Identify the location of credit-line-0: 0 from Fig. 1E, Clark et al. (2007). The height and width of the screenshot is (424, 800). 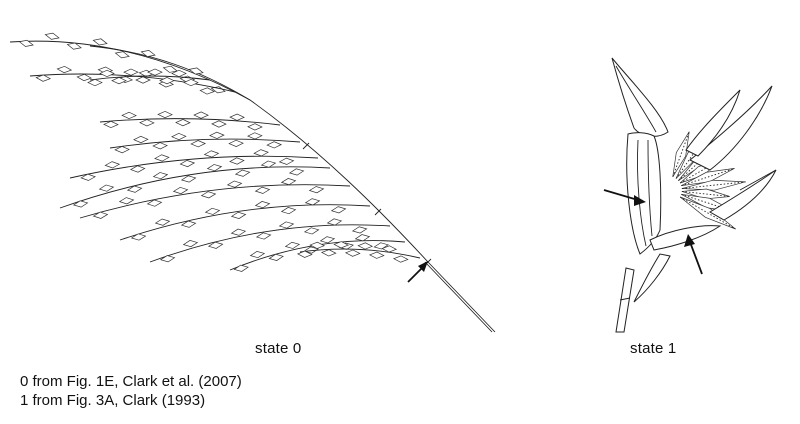
(131, 381).